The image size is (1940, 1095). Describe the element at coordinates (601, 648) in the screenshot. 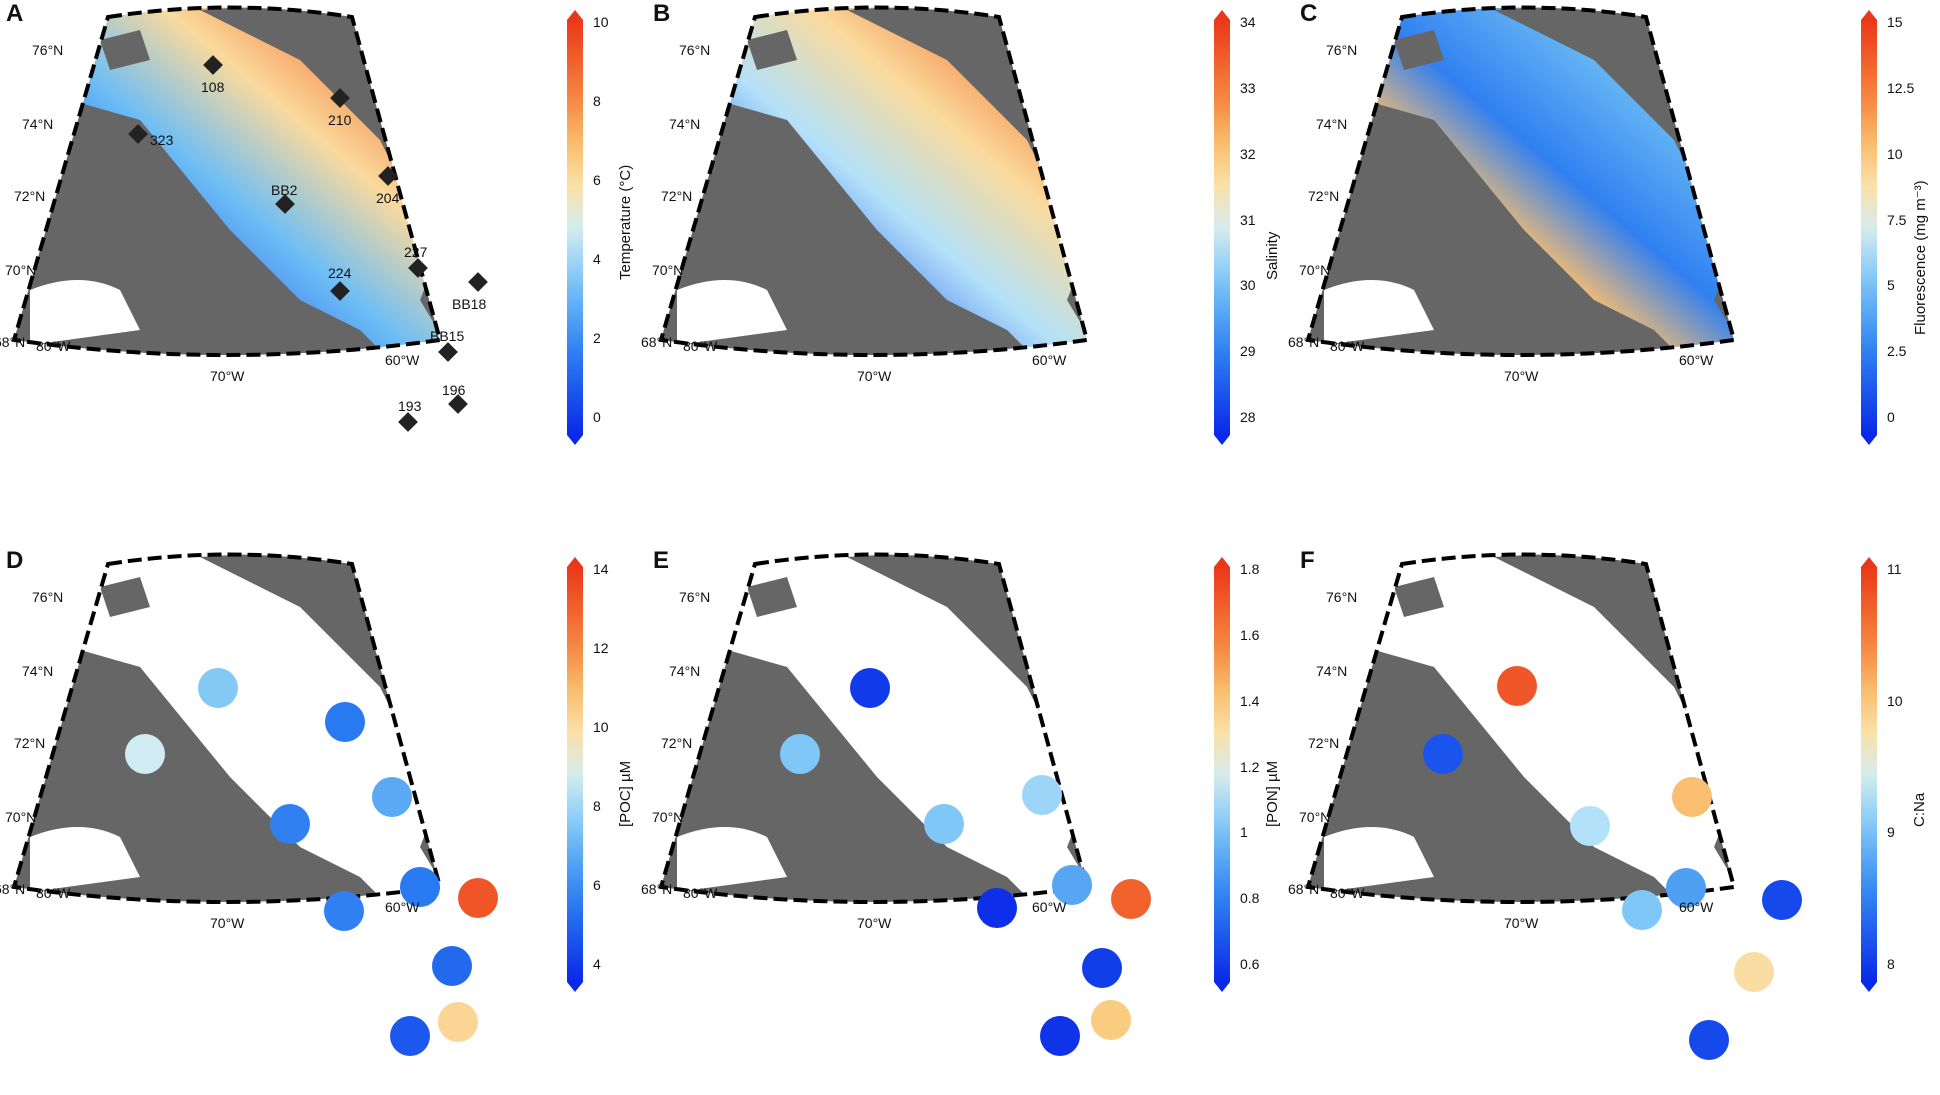

I see `colorbar-tick-label: 12` at that location.